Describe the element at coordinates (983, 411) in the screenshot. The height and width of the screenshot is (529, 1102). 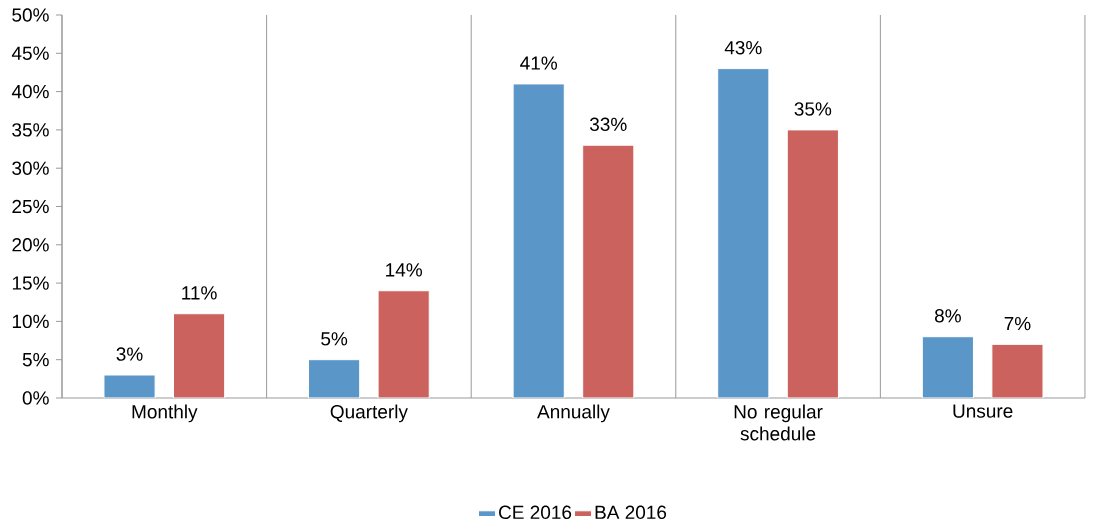
I see `x-tick-label: Unsure` at that location.